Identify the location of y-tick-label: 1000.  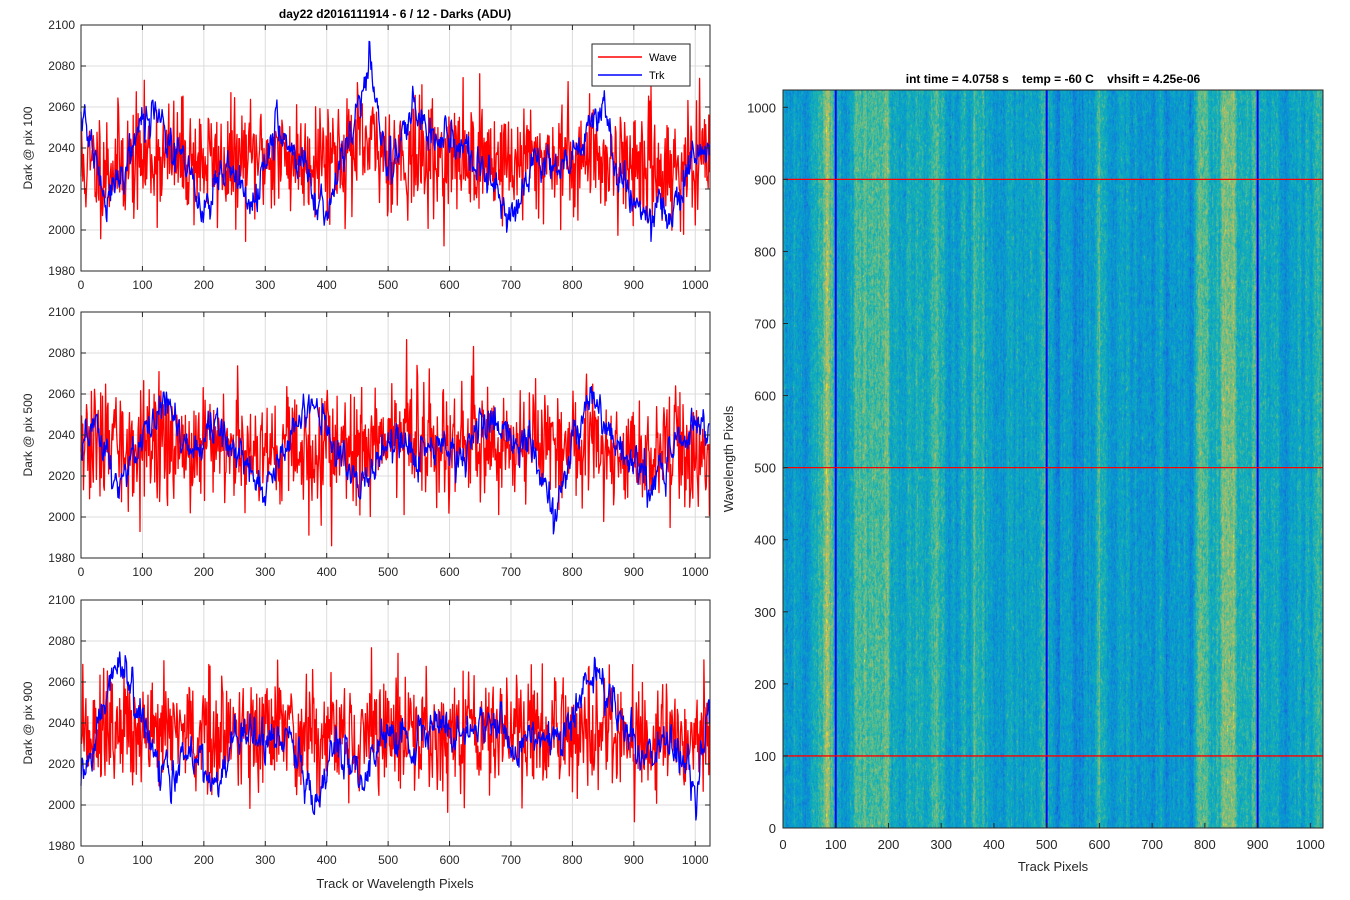
(761, 107).